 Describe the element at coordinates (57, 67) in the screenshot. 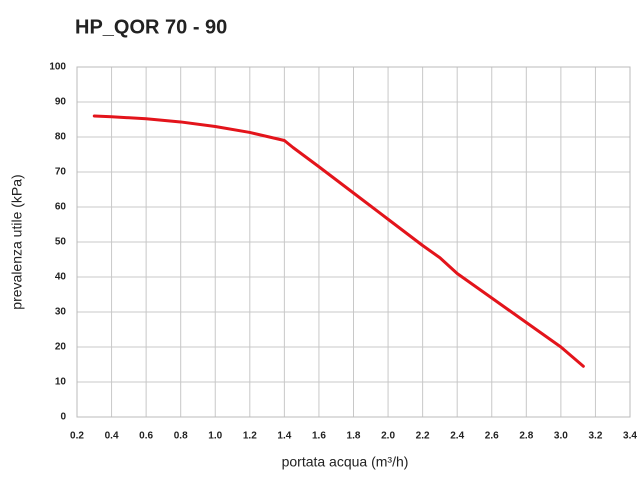

I see `y-tick-label: 100` at that location.